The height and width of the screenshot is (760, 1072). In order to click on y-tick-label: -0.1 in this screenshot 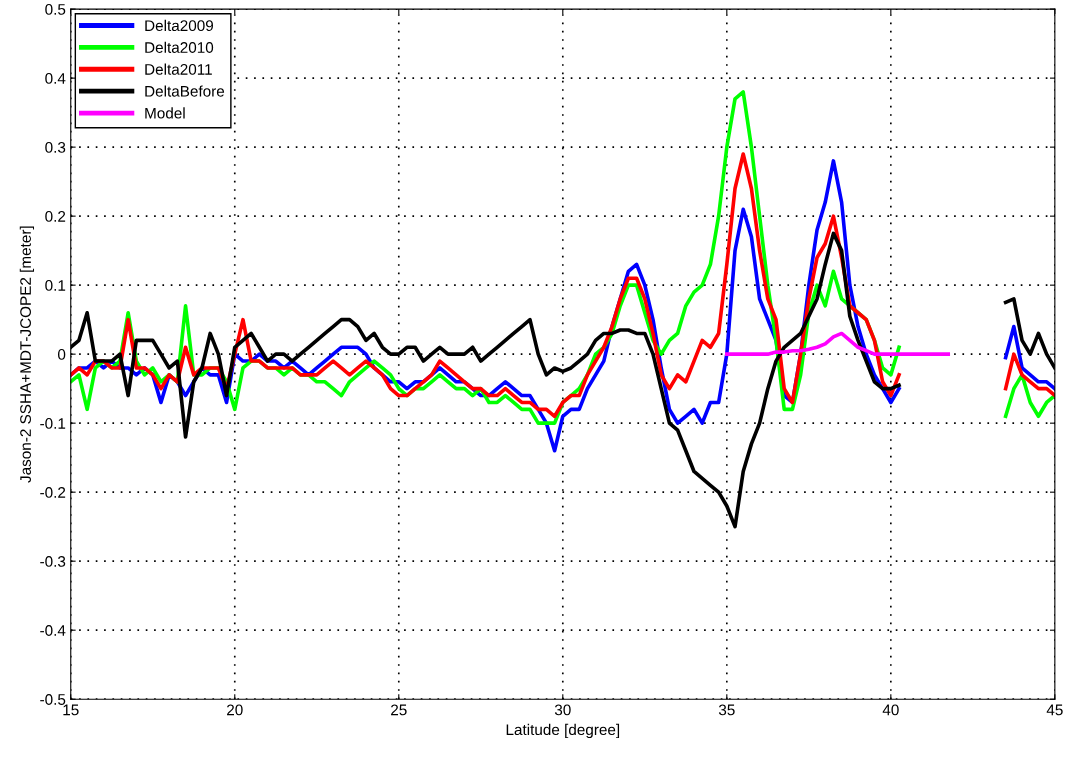, I will do `click(53, 423)`.